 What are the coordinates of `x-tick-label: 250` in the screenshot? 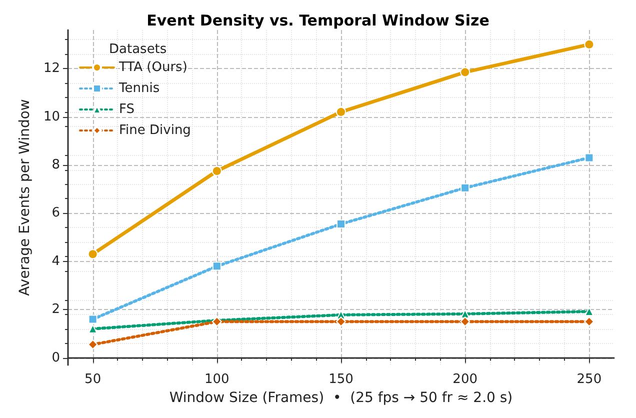 It's located at (589, 379).